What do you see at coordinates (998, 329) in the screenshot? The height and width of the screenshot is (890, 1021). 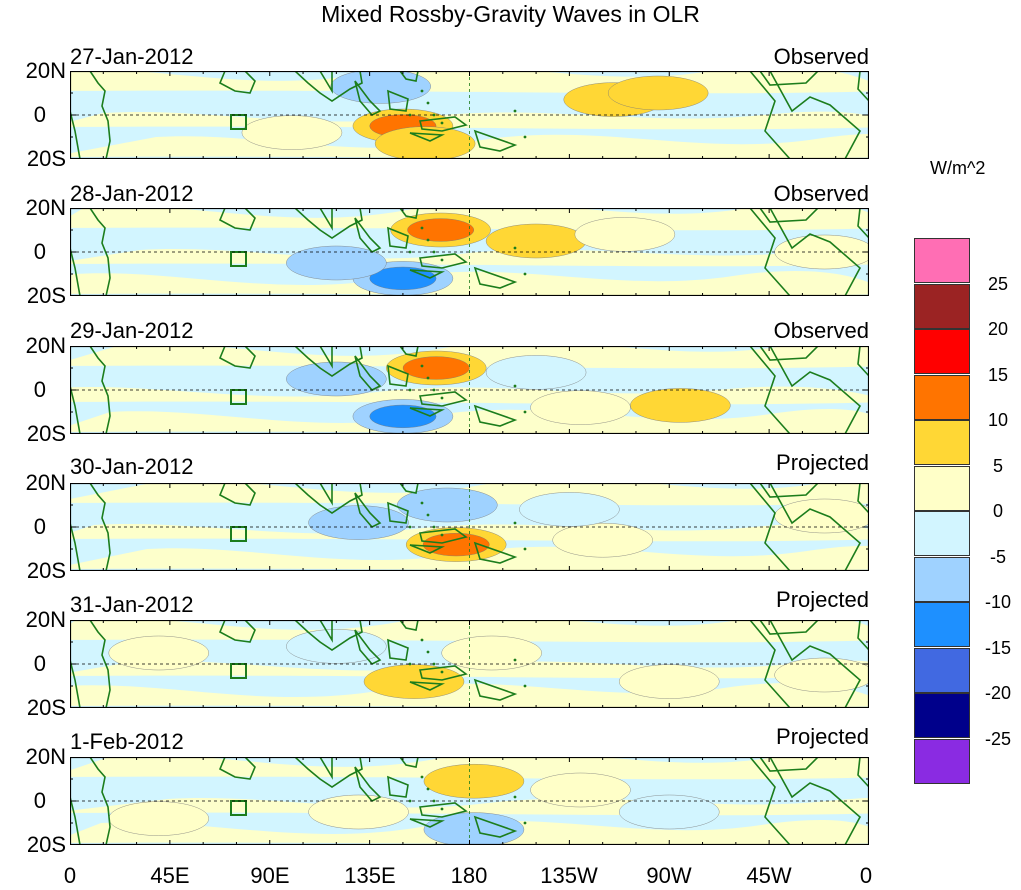 I see `colorbar-label: 20` at bounding box center [998, 329].